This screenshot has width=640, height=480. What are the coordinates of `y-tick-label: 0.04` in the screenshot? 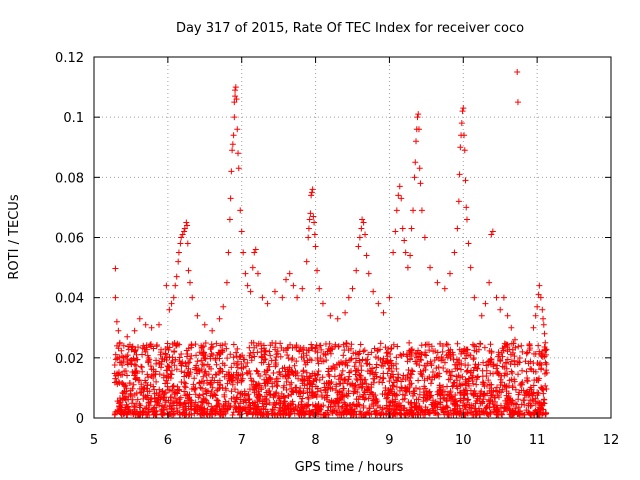 It's located at (69, 299).